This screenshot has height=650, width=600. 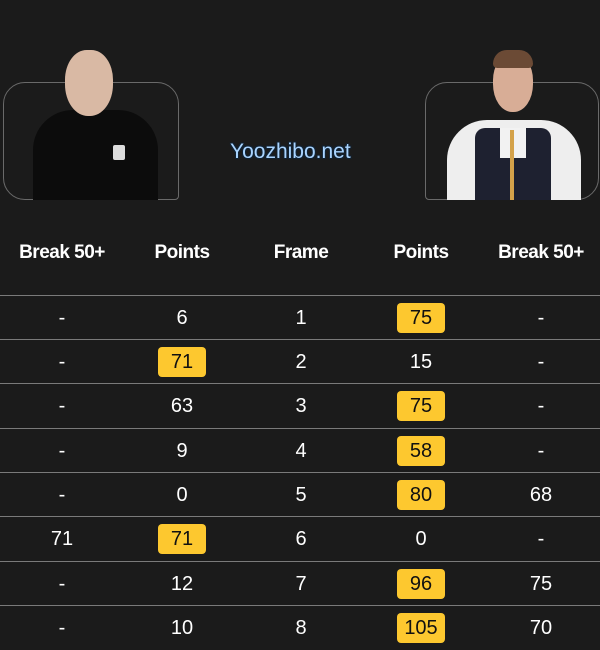 I want to click on left-player-badge, so click(x=119, y=152).